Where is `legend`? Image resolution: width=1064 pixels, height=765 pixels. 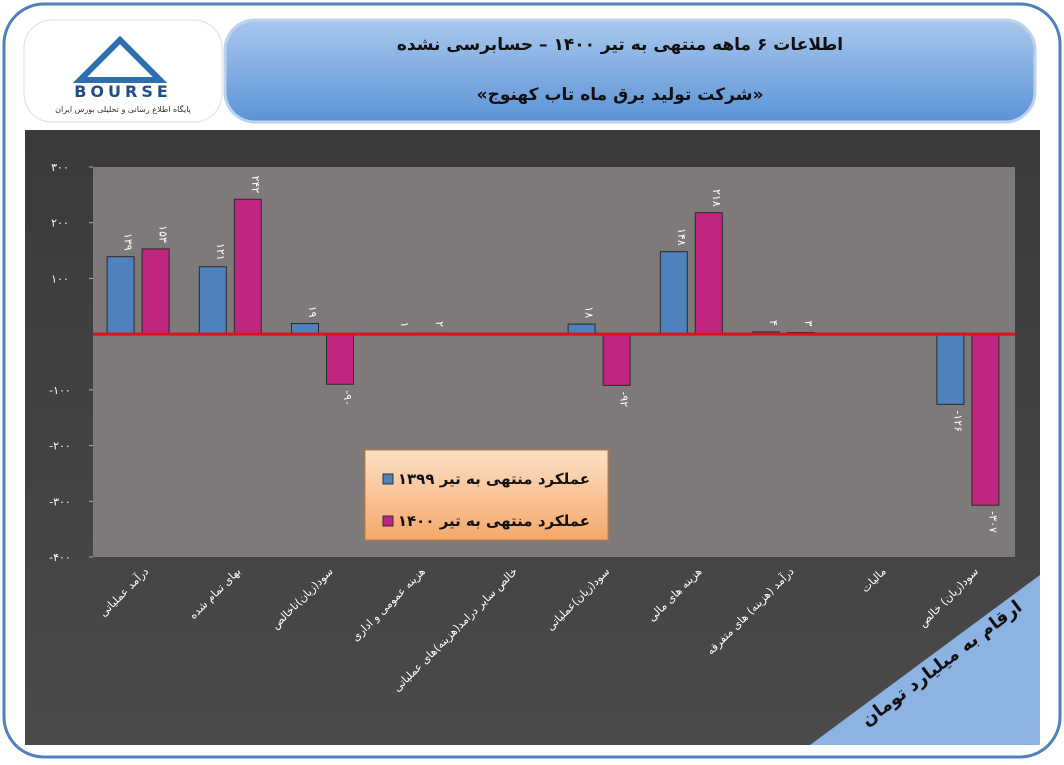 legend is located at coordinates (486, 495).